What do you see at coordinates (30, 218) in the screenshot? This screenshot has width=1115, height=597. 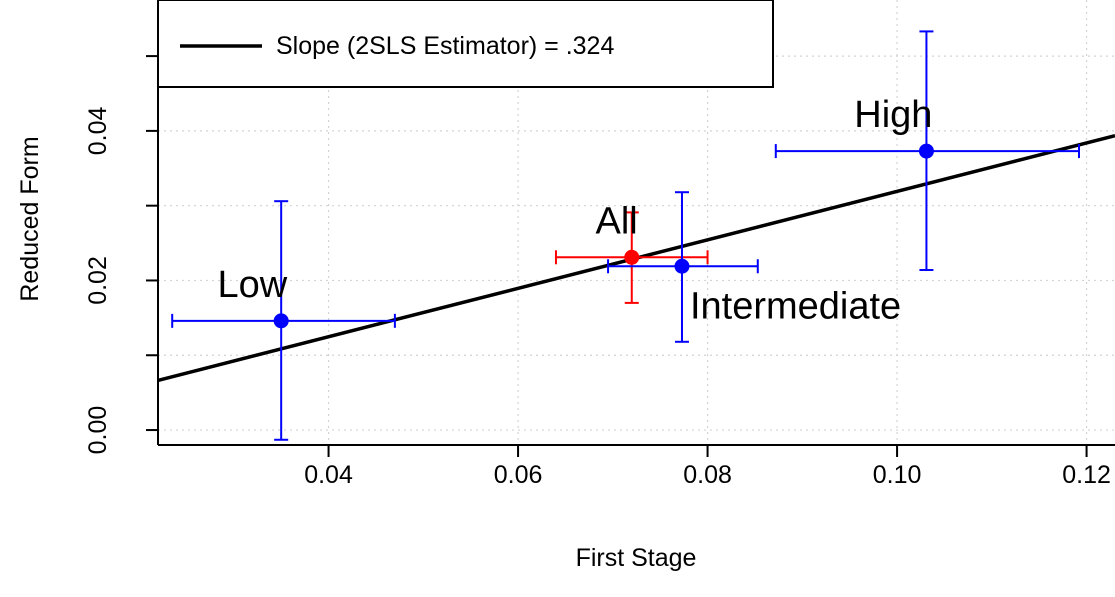 I see `y-axis-label: Reduced Form` at bounding box center [30, 218].